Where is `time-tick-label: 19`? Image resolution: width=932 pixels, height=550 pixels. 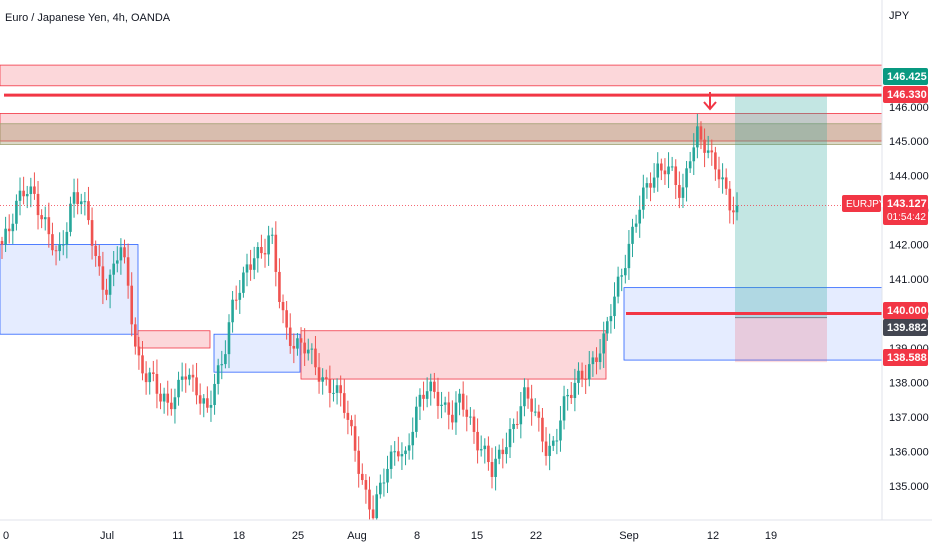
time-tick-label: 19 is located at coordinates (771, 536).